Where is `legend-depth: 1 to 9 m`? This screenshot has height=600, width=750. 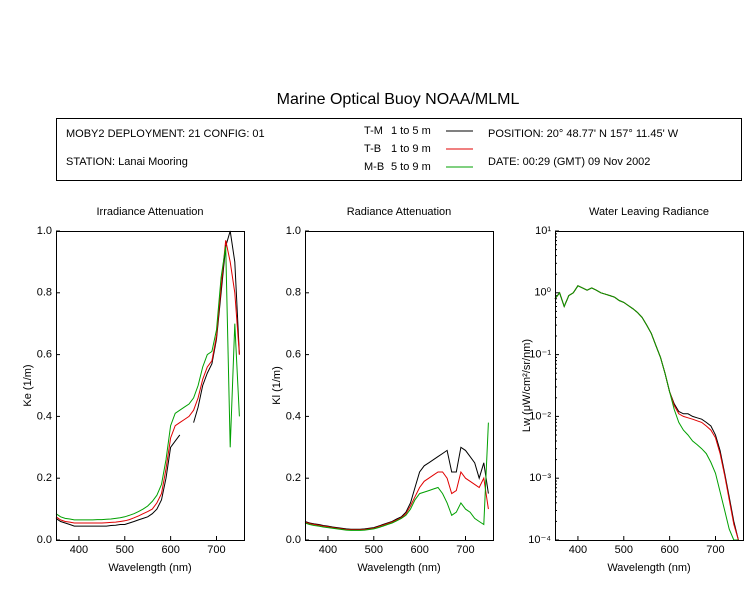 legend-depth: 1 to 9 m is located at coordinates (411, 149).